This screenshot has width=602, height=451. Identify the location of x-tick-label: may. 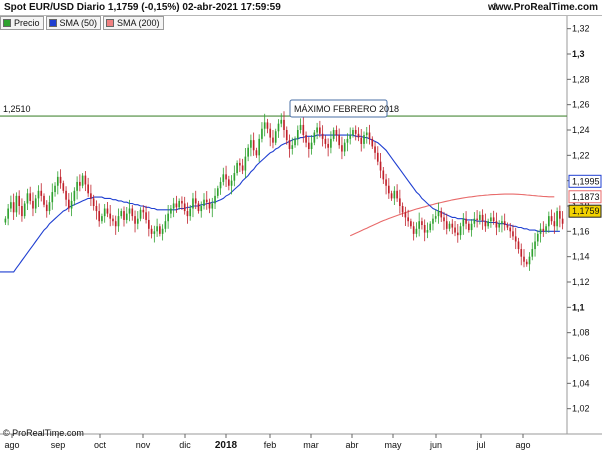
(393, 445).